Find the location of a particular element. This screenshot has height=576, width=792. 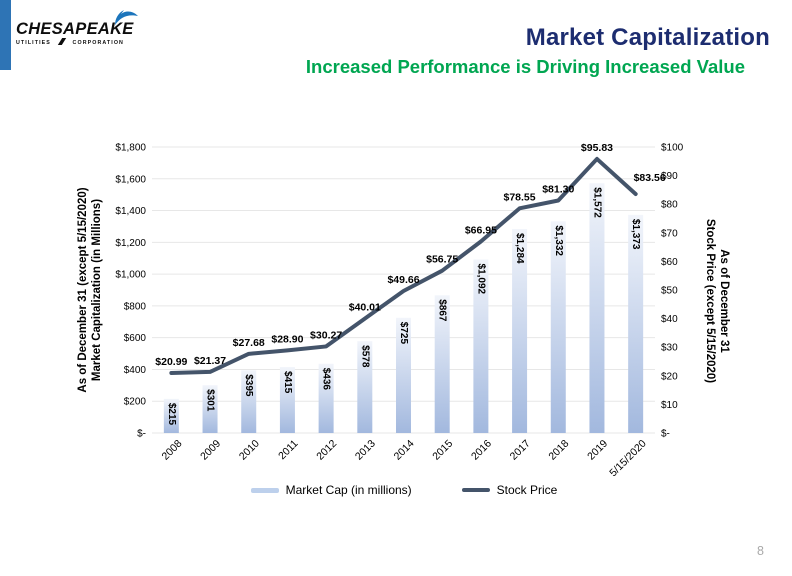

x-axis-label: 2019 is located at coordinates (597, 450).